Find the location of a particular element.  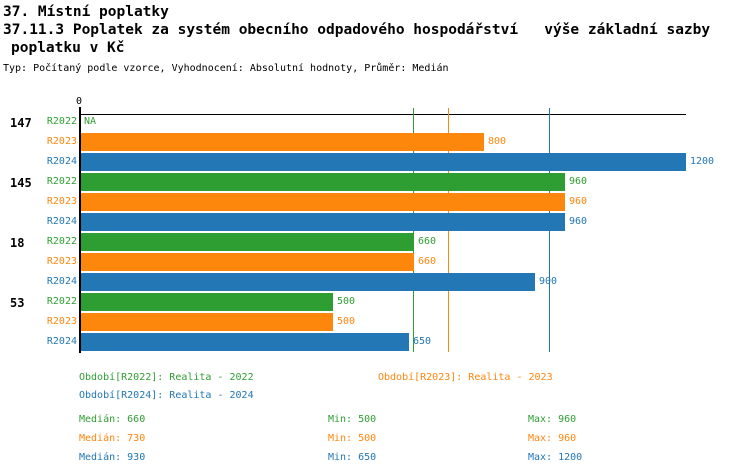

chart-subtitle-line2: poplatku v Kč is located at coordinates (68, 48).